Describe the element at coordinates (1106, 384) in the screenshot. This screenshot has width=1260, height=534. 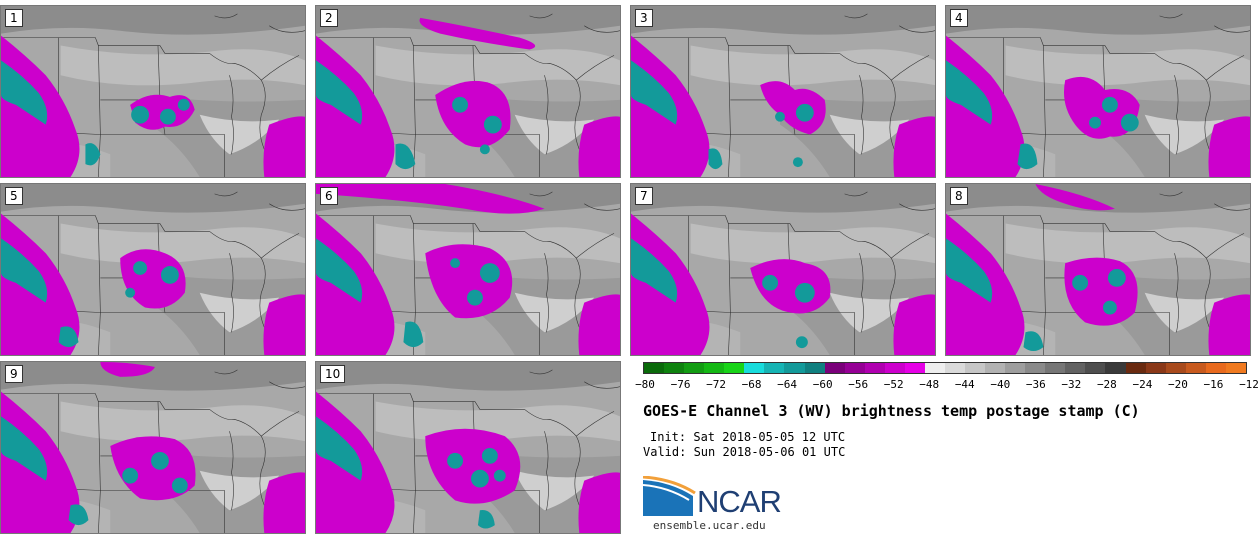
I see `colorbar-tick-label: −28` at that location.